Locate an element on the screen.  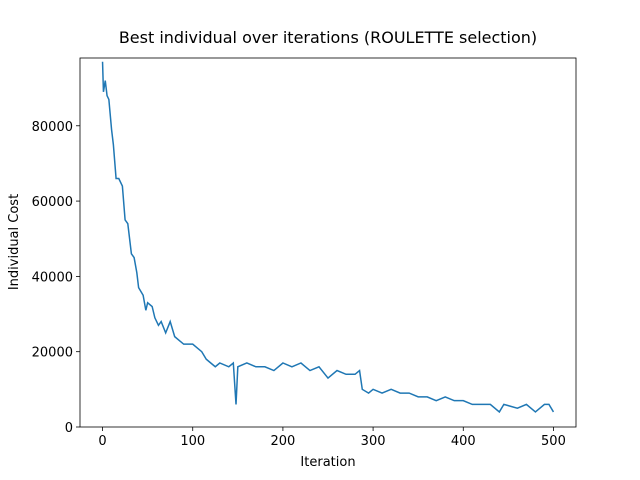
x-tick-label: 100 is located at coordinates (192, 441).